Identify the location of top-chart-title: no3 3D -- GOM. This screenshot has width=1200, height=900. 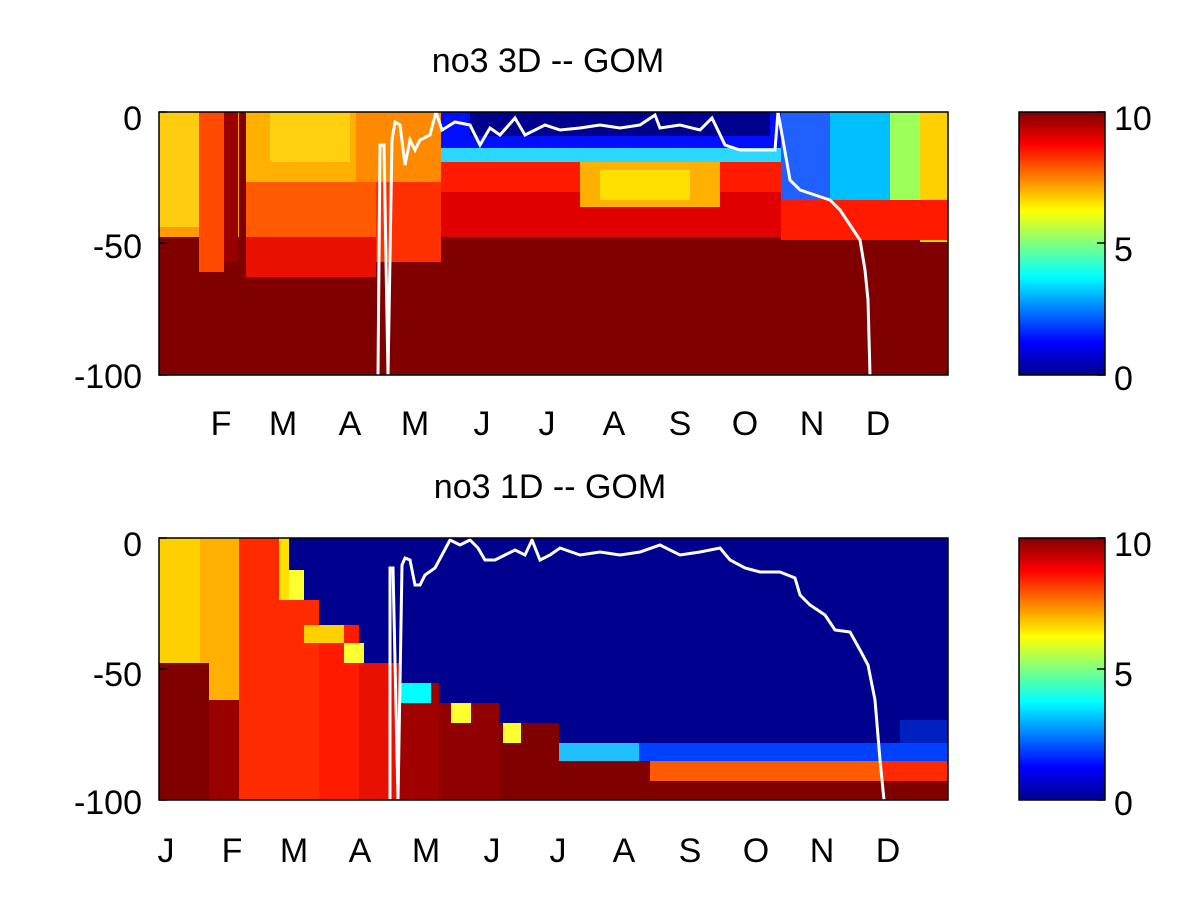
(548, 61).